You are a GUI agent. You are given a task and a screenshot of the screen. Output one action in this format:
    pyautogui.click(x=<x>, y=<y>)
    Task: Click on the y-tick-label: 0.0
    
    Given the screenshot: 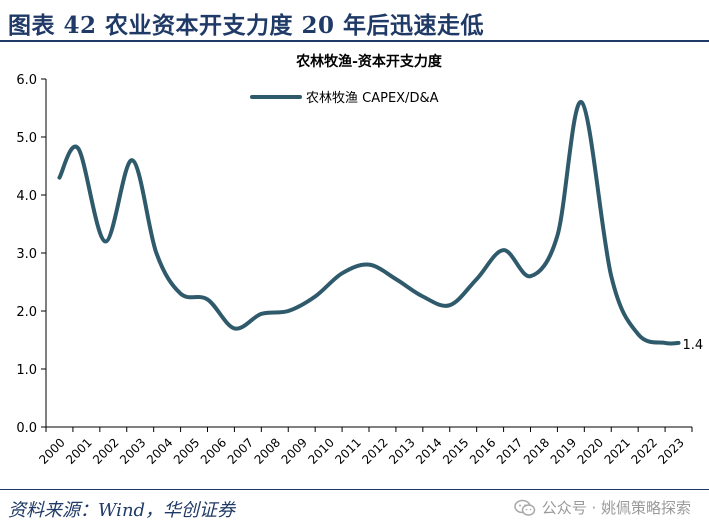 What is the action you would take?
    pyautogui.click(x=26, y=428)
    